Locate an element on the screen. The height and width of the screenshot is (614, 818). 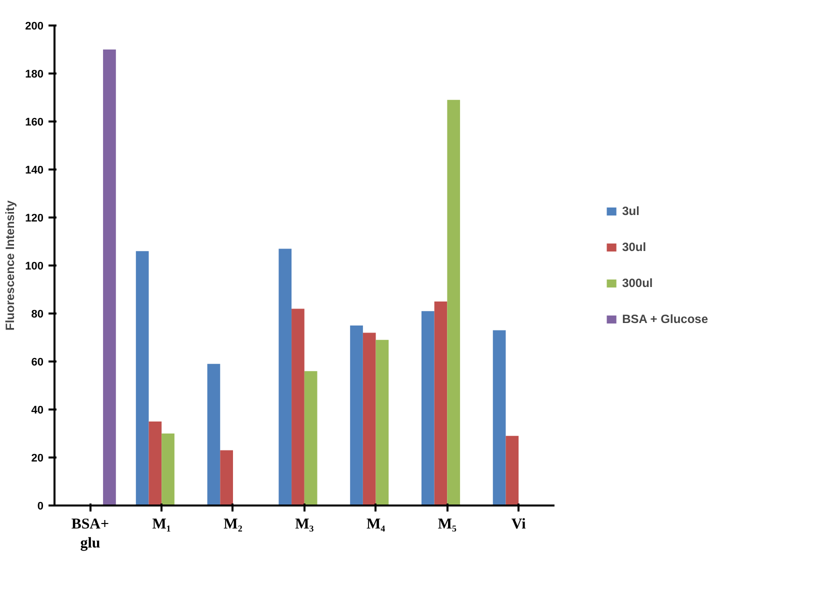
legend-label: 300ul is located at coordinates (637, 283).